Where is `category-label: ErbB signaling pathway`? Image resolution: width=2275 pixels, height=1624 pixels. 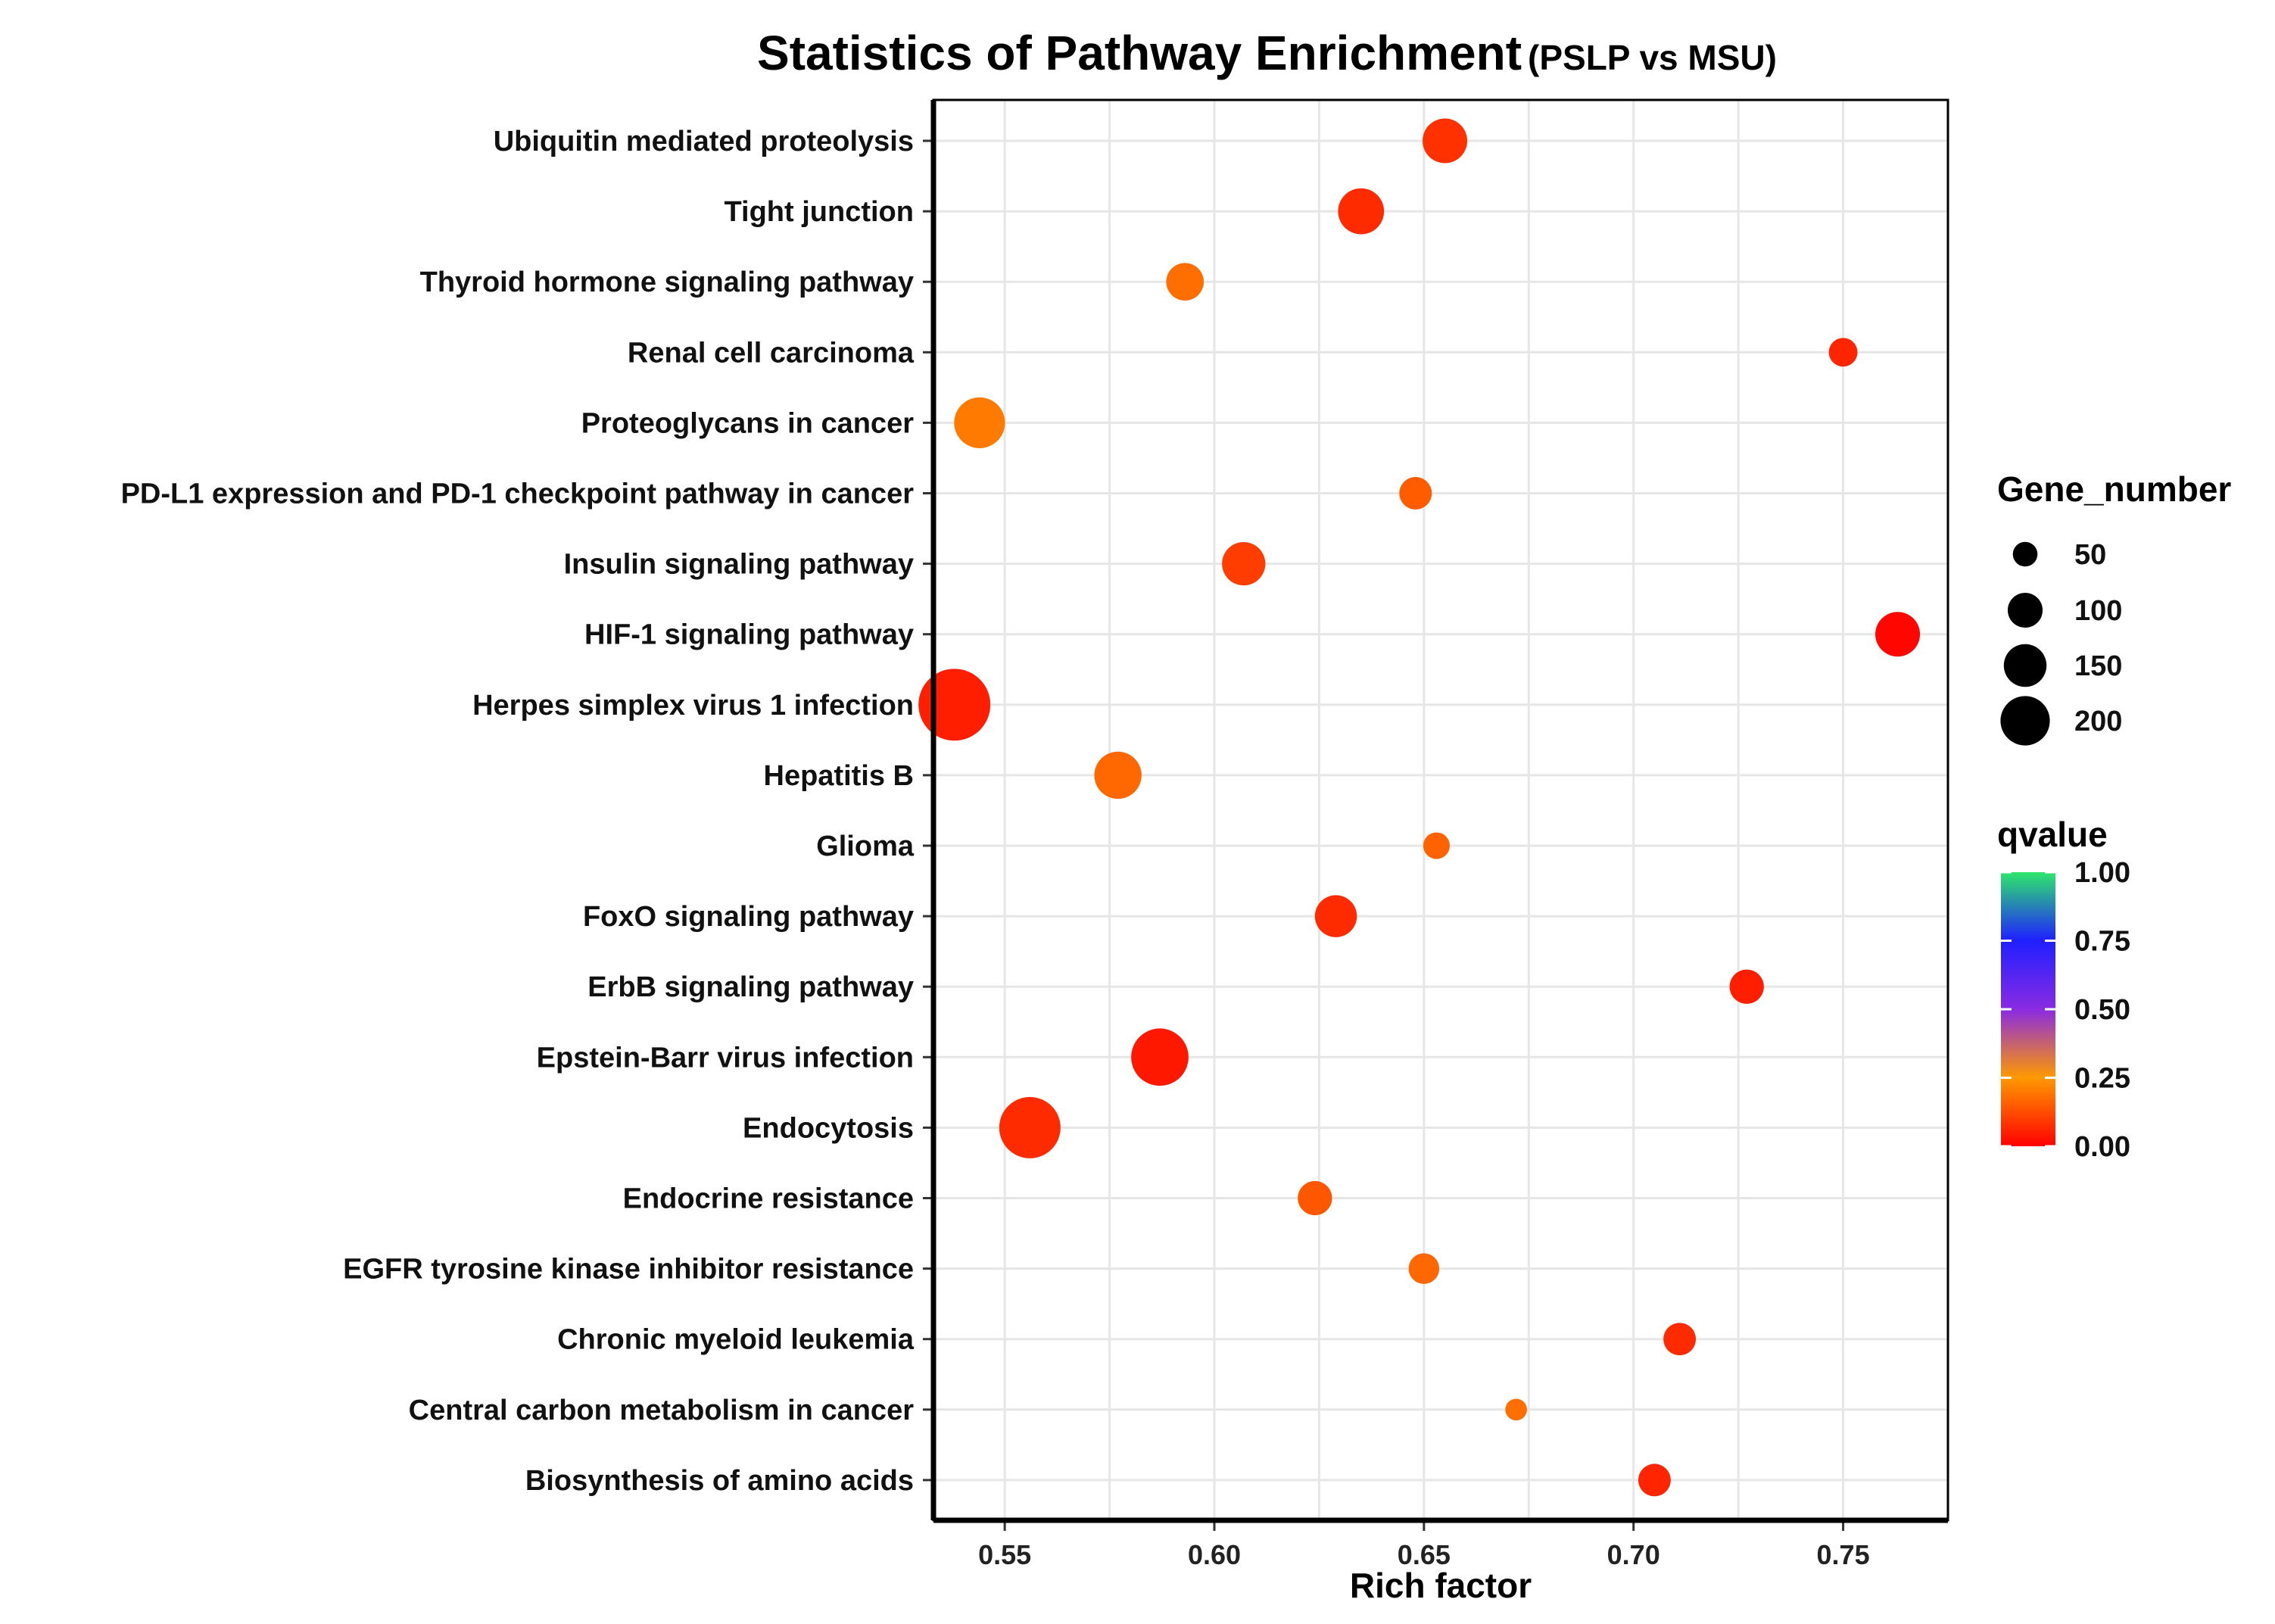
category-label: ErbB signaling pathway is located at coordinates (750, 987).